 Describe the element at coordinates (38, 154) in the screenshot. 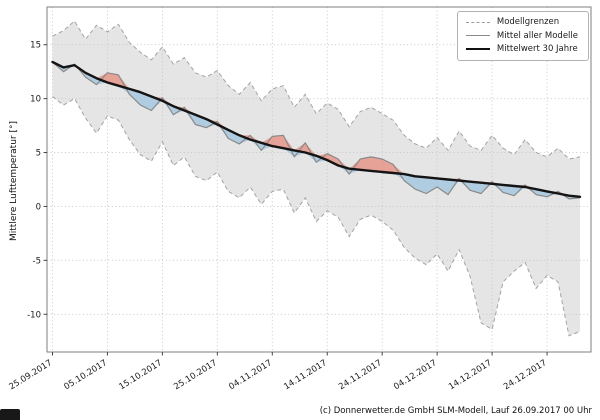

I see `svg-text: 5` at that location.